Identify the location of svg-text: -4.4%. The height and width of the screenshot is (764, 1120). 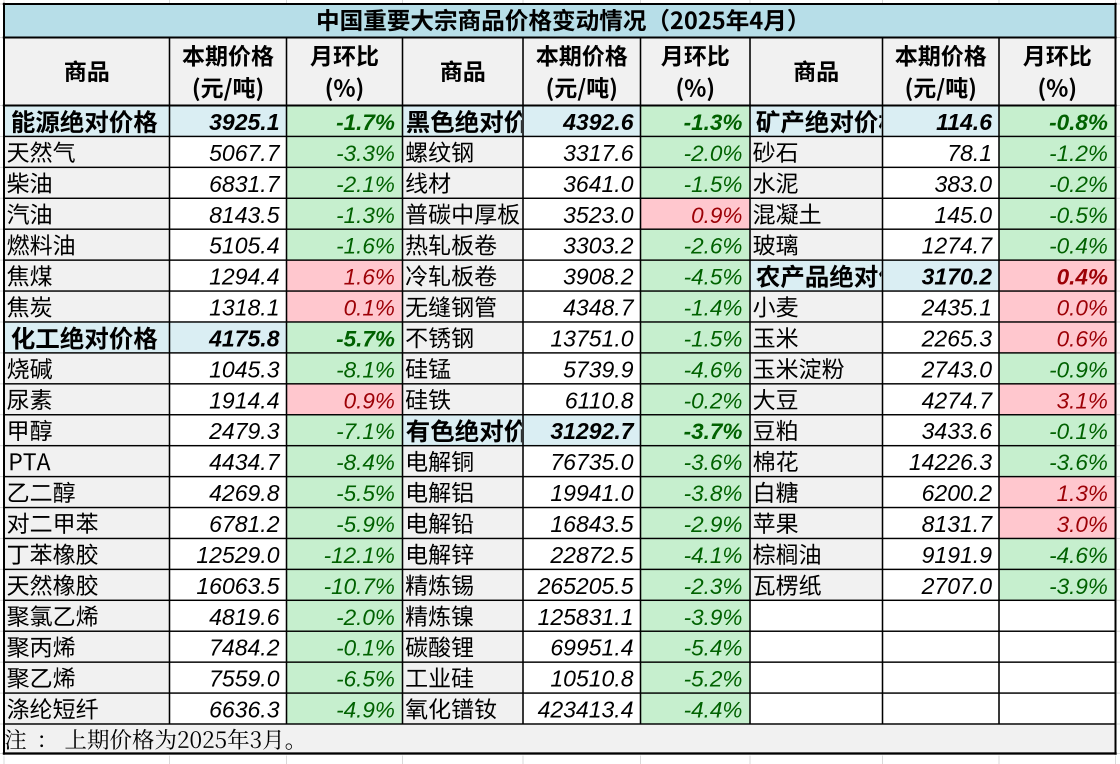
(713, 710).